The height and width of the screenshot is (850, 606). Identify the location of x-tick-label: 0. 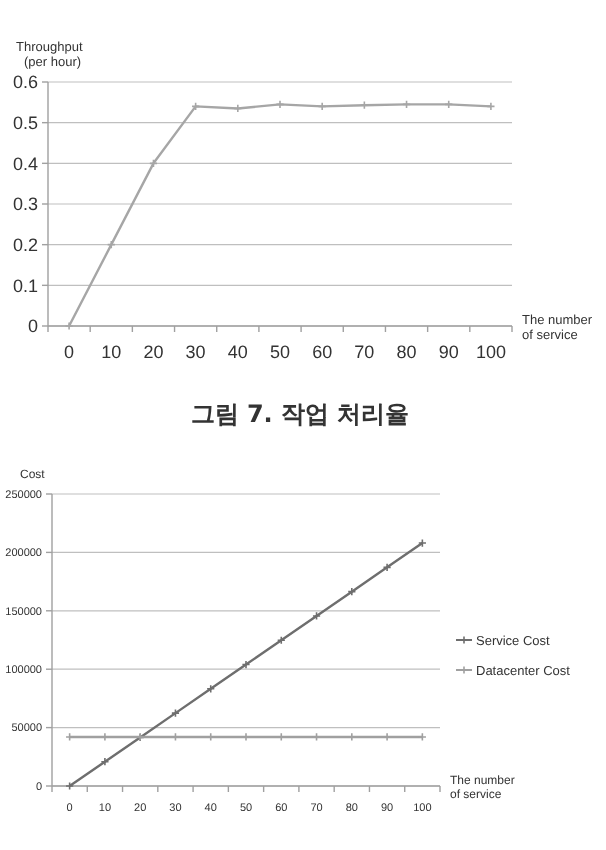
(69, 352).